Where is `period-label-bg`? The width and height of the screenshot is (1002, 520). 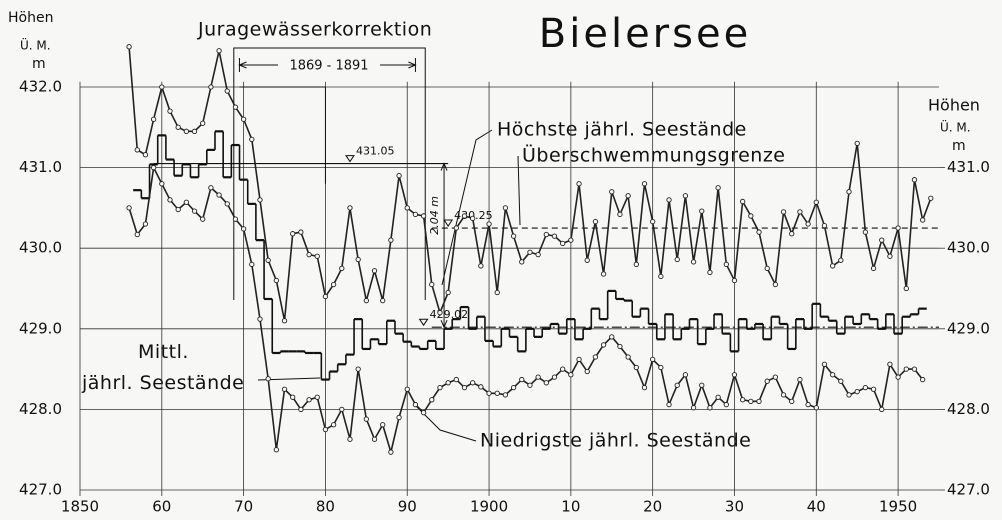
period-label-bg is located at coordinates (329, 65).